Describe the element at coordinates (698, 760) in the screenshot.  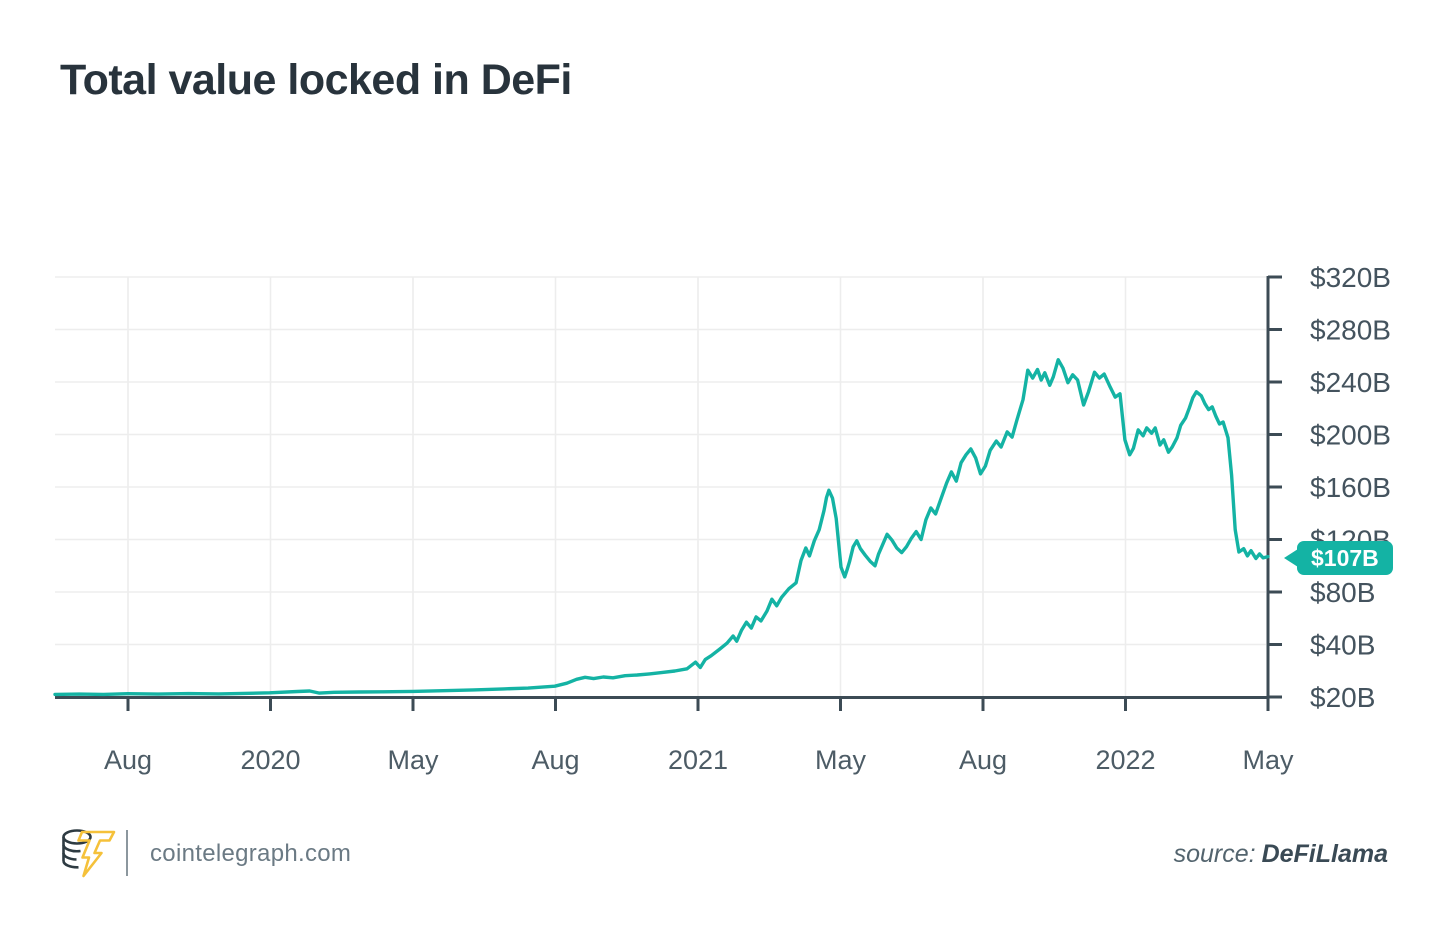
I see `x-tick-label: 2021` at that location.